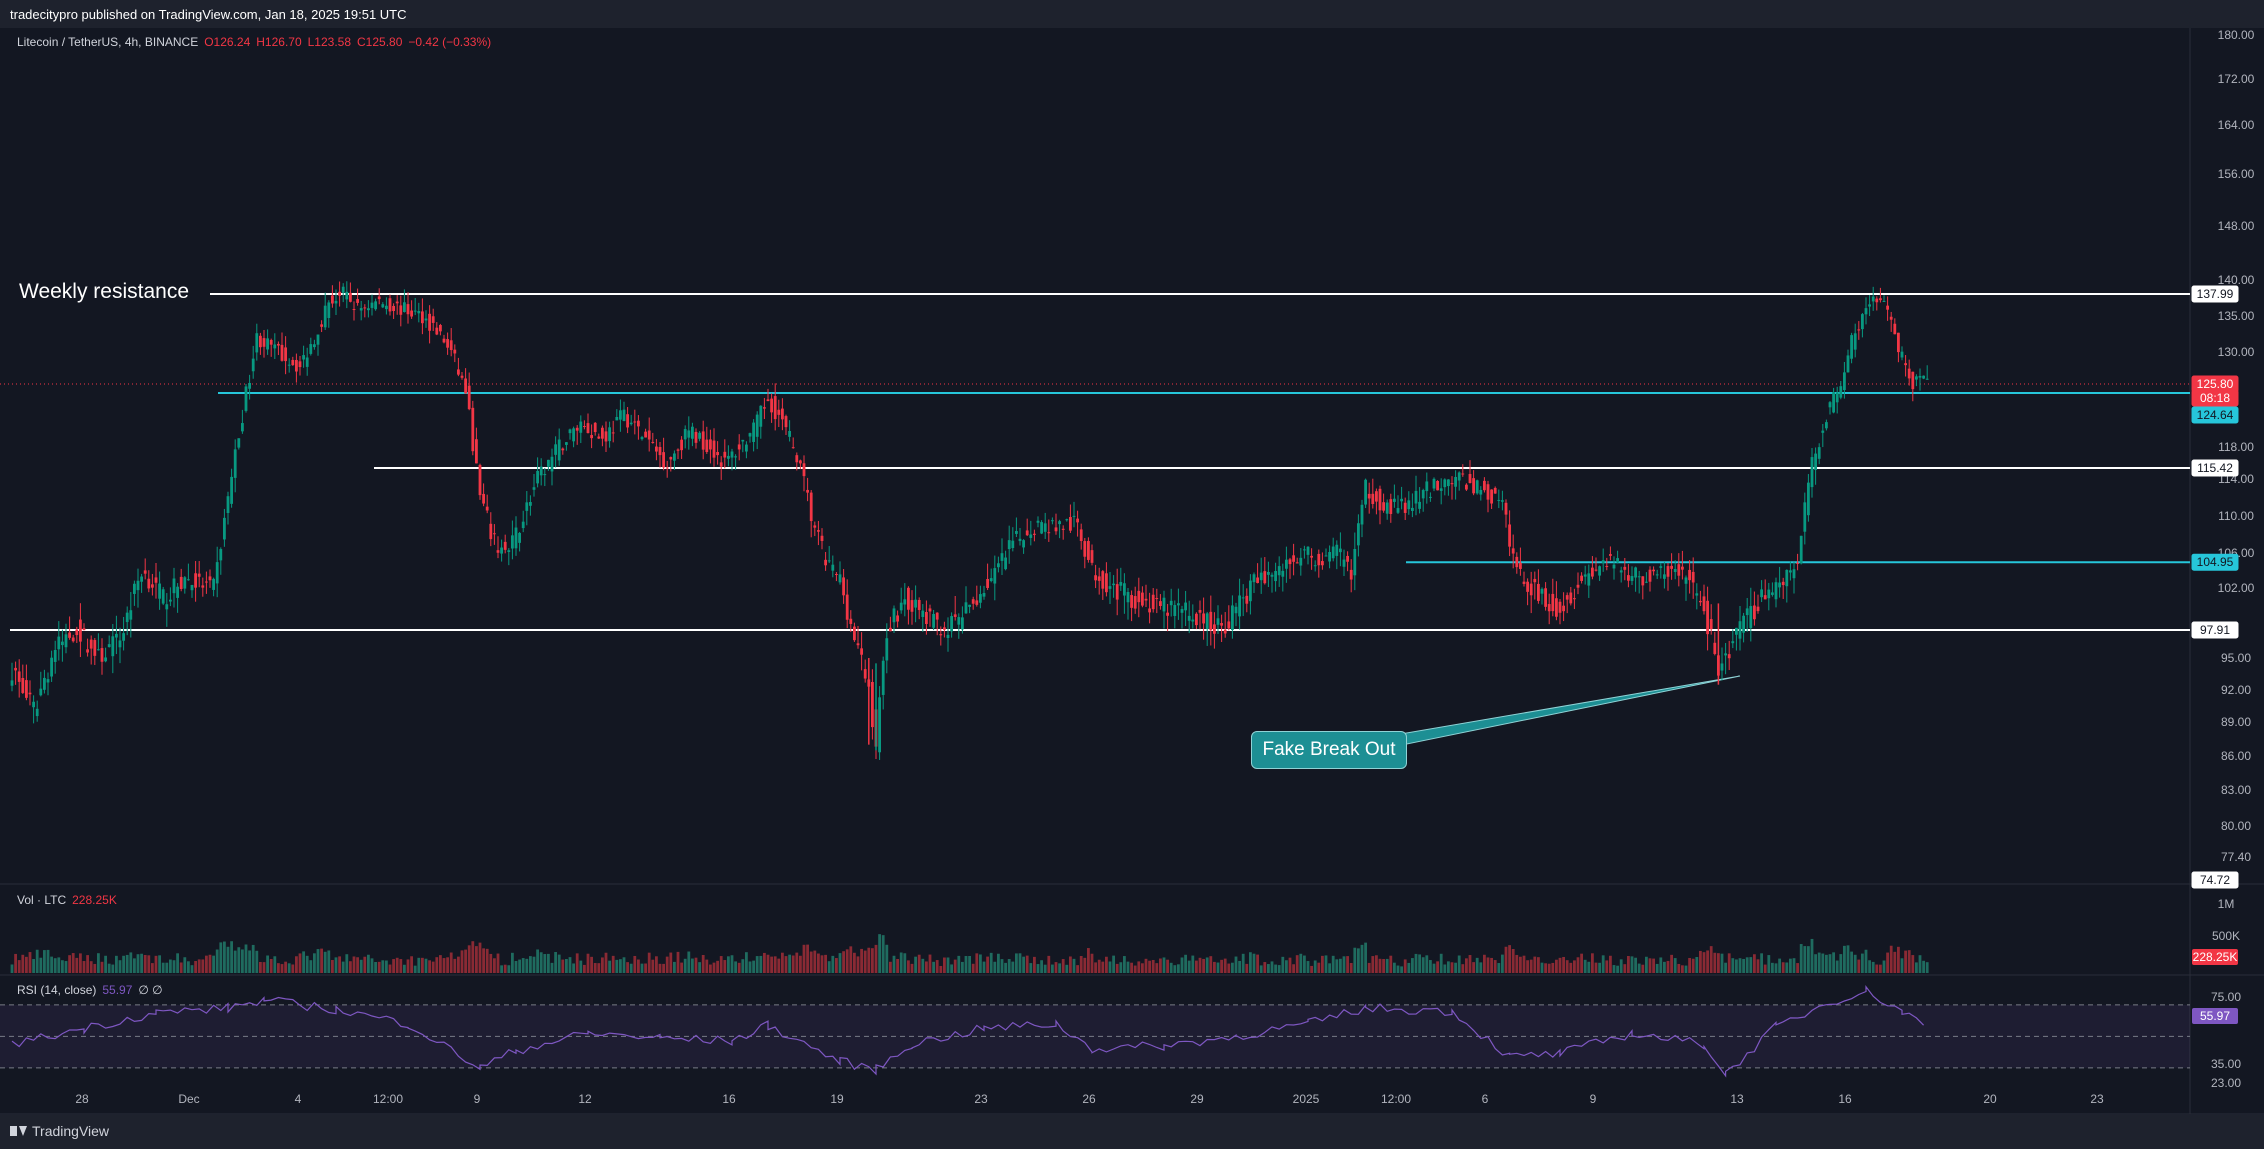  Describe the element at coordinates (2236, 174) in the screenshot. I see `price-tick-label: 156.00` at that location.